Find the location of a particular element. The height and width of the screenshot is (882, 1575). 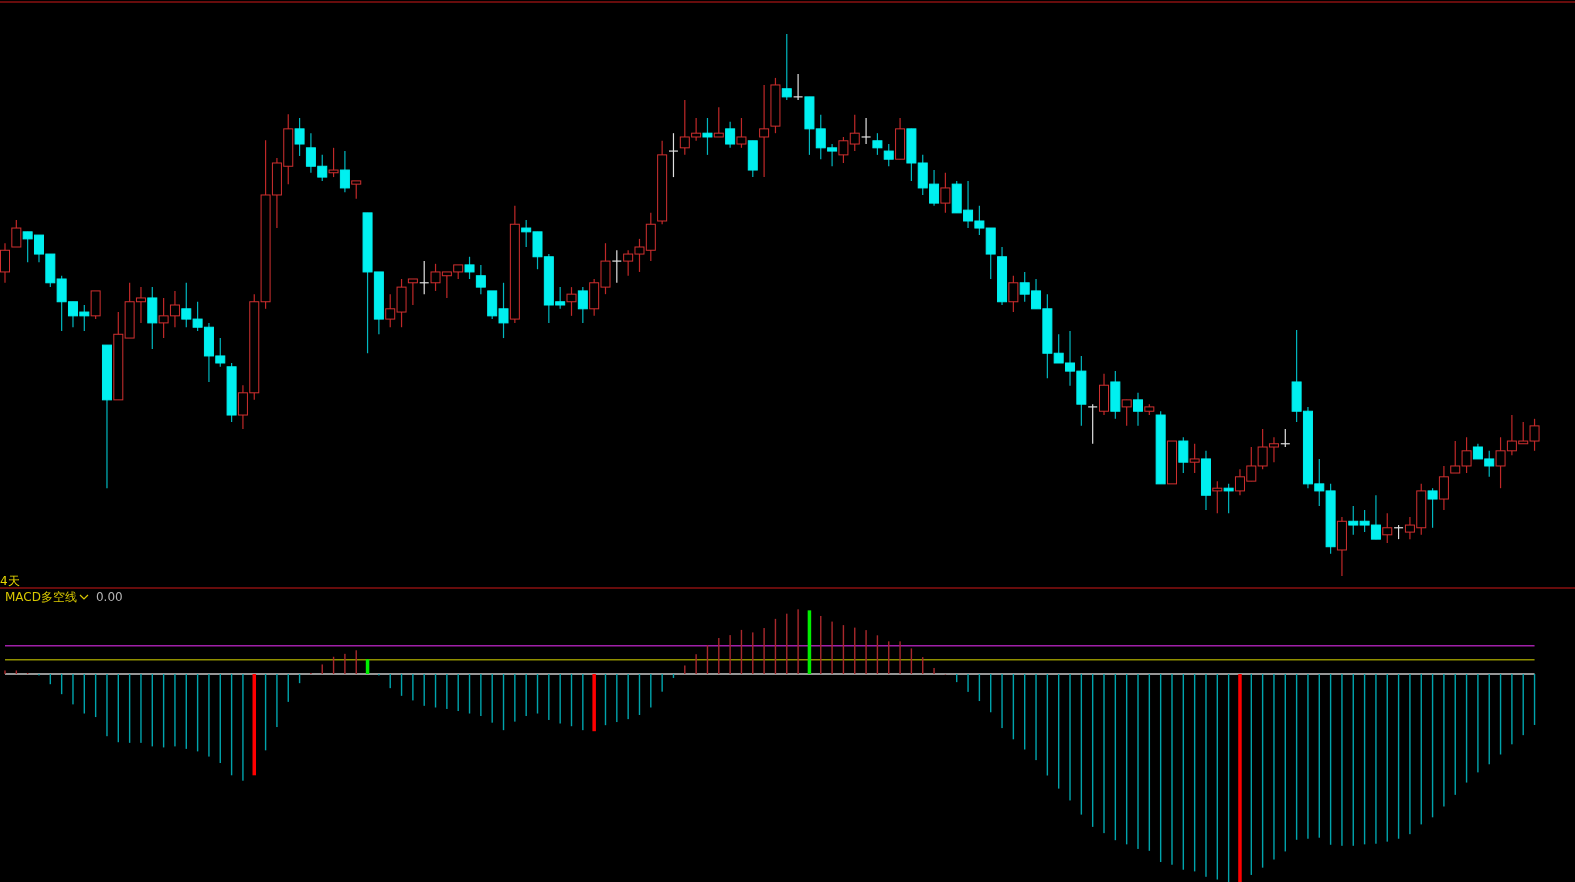

annotation: 4天 is located at coordinates (10, 581).